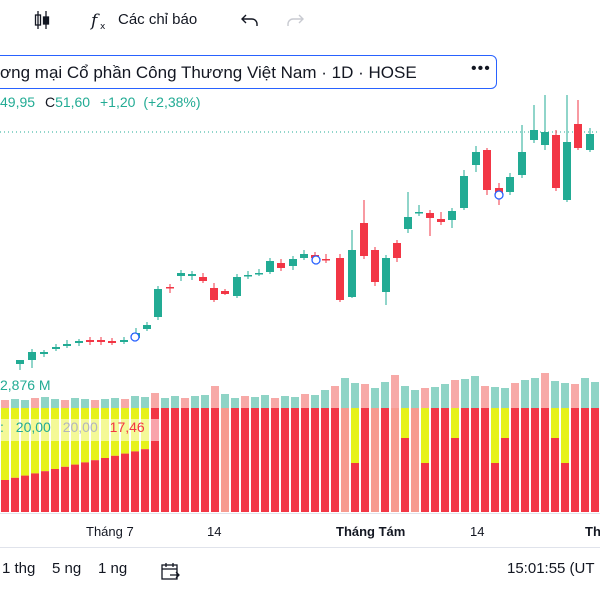 This screenshot has height=601, width=600. Describe the element at coordinates (300, 390) in the screenshot. I see `volume-bars` at that location.